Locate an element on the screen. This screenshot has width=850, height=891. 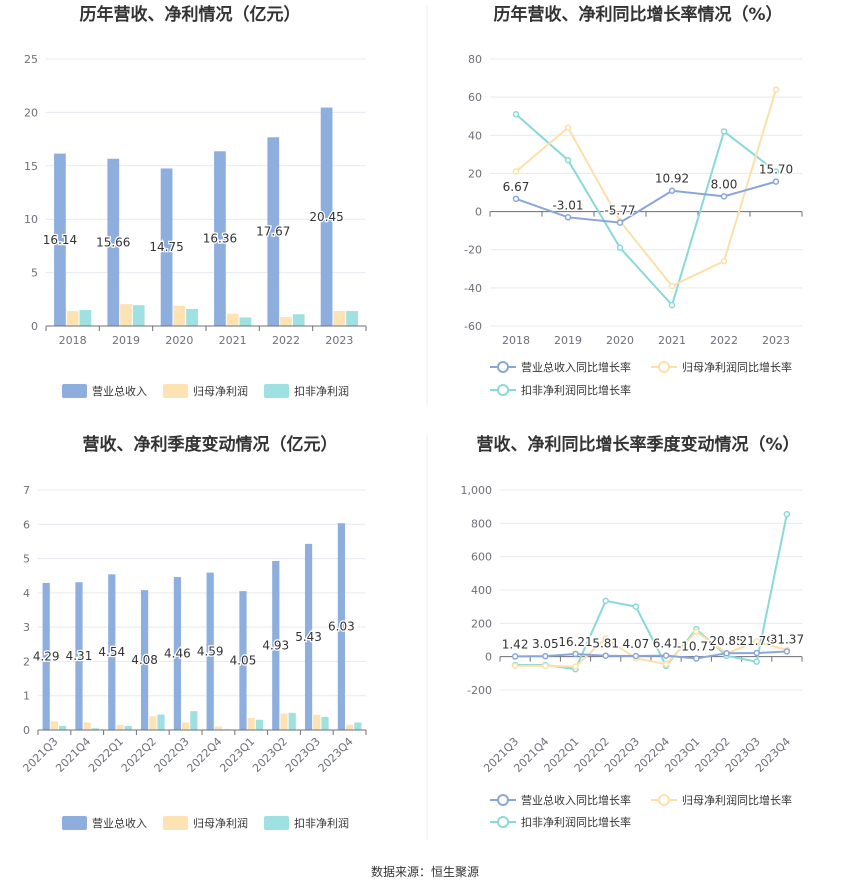
data-label: 6.41 is located at coordinates (666, 644).